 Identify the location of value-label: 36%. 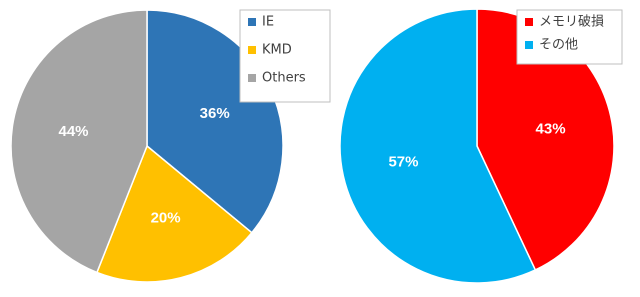
(215, 113).